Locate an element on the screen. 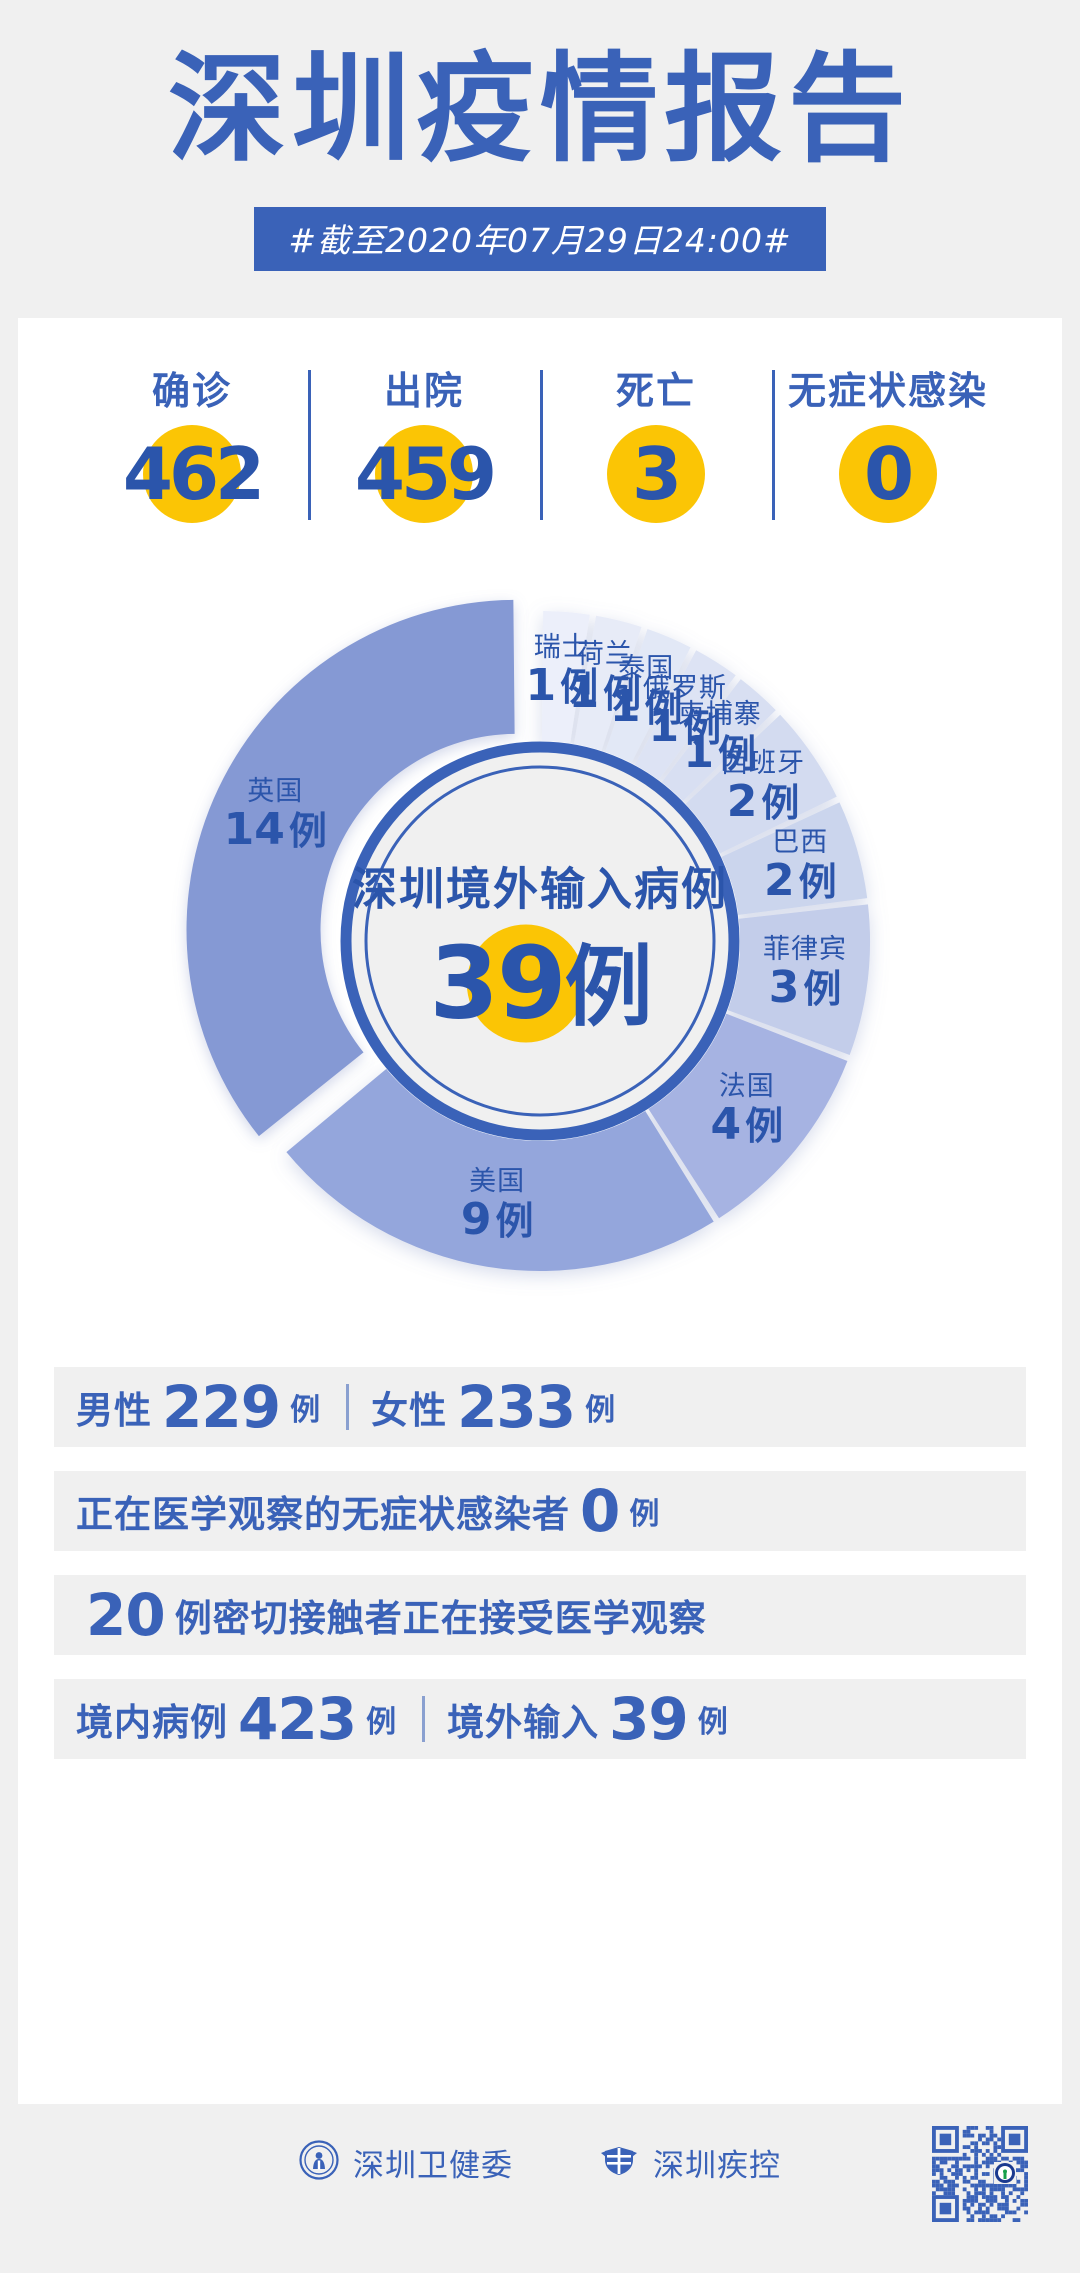 Image resolution: width=1080 pixels, height=2273 pixels. donut-label-country: 菲律宾 is located at coordinates (805, 950).